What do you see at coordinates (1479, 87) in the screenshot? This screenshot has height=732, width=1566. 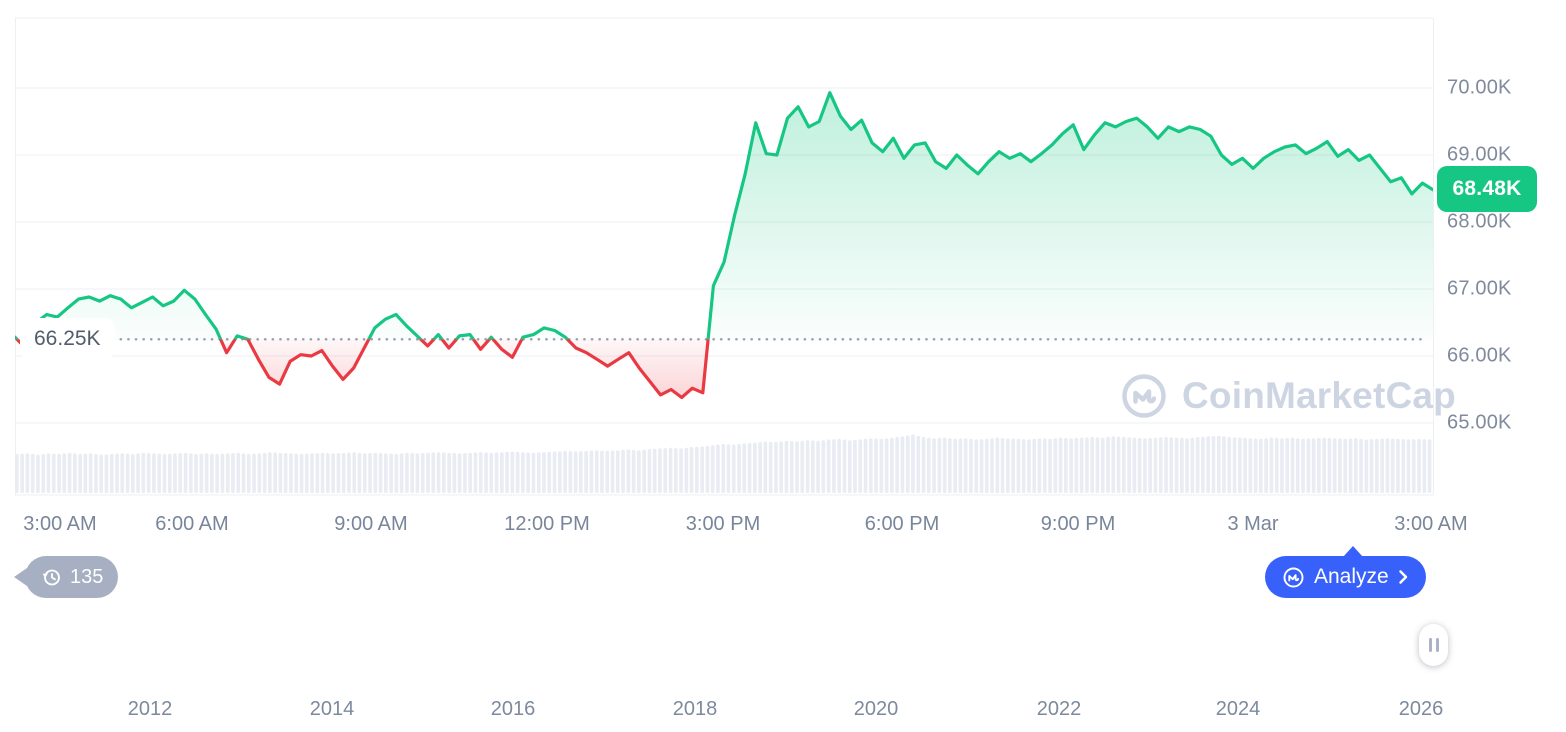 I see `y-axis-tick-label: 70.00K` at bounding box center [1479, 87].